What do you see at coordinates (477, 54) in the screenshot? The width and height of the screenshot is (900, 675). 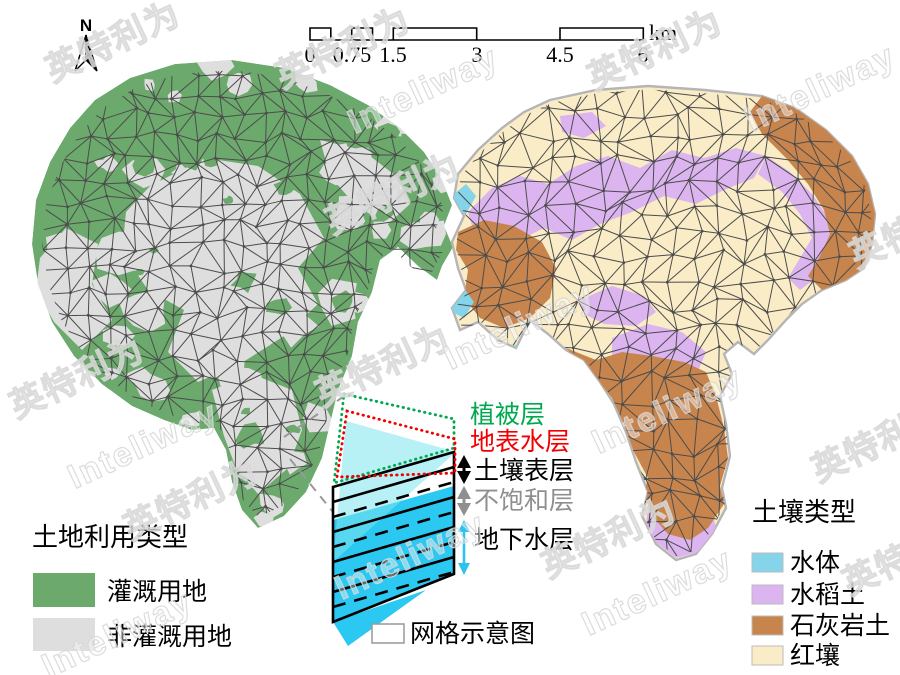 I see `scale-tick: 3` at bounding box center [477, 54].